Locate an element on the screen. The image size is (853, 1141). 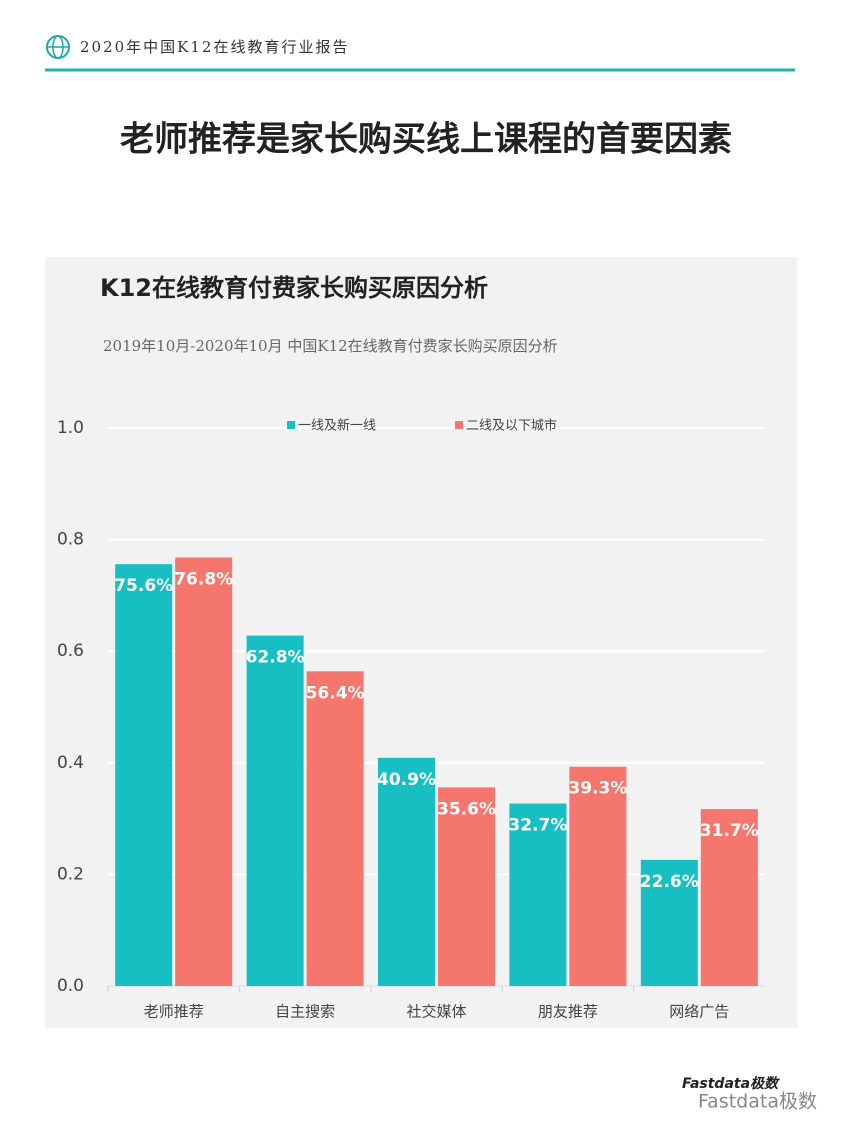
x-tick-label: 社交媒体 is located at coordinates (436, 1012).